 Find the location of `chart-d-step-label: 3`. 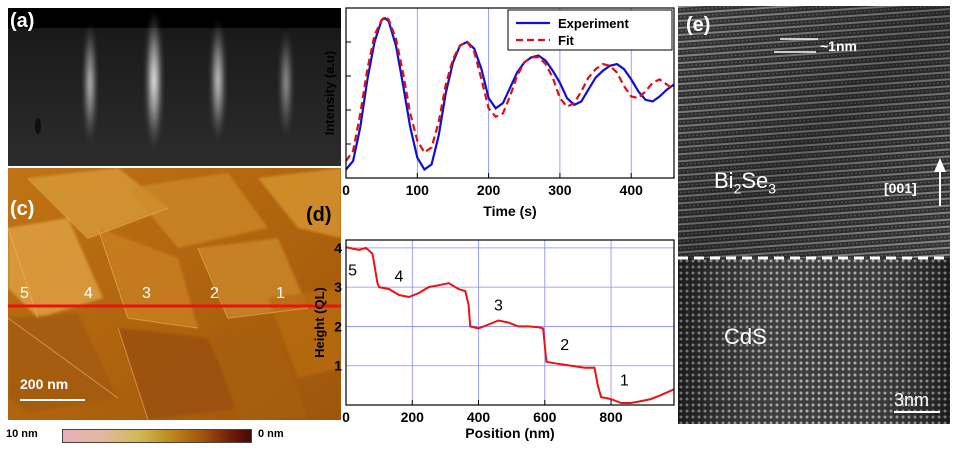

chart-d-step-label: 3 is located at coordinates (498, 306).